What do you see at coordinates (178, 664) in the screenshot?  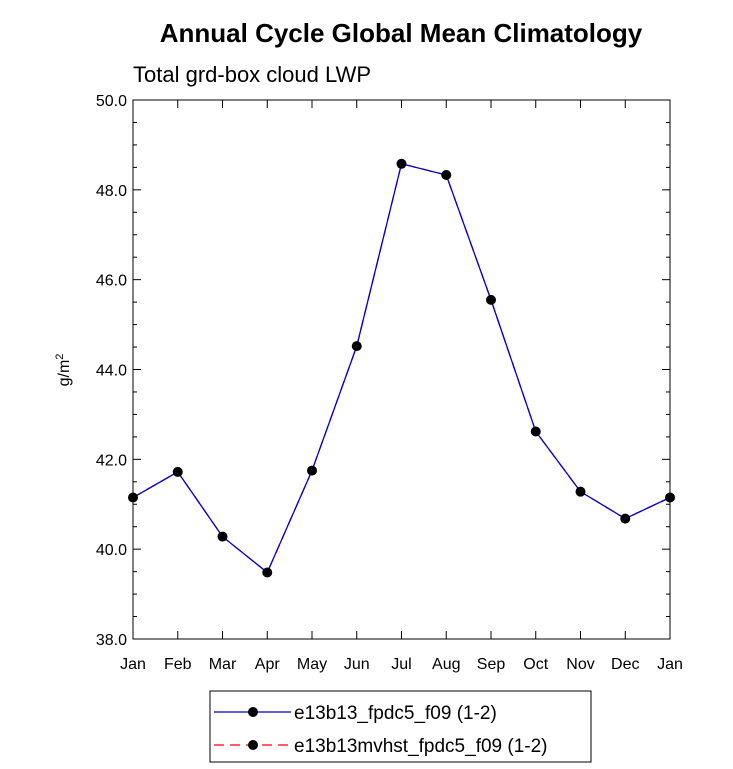 I see `x-tick-label: Feb` at bounding box center [178, 664].